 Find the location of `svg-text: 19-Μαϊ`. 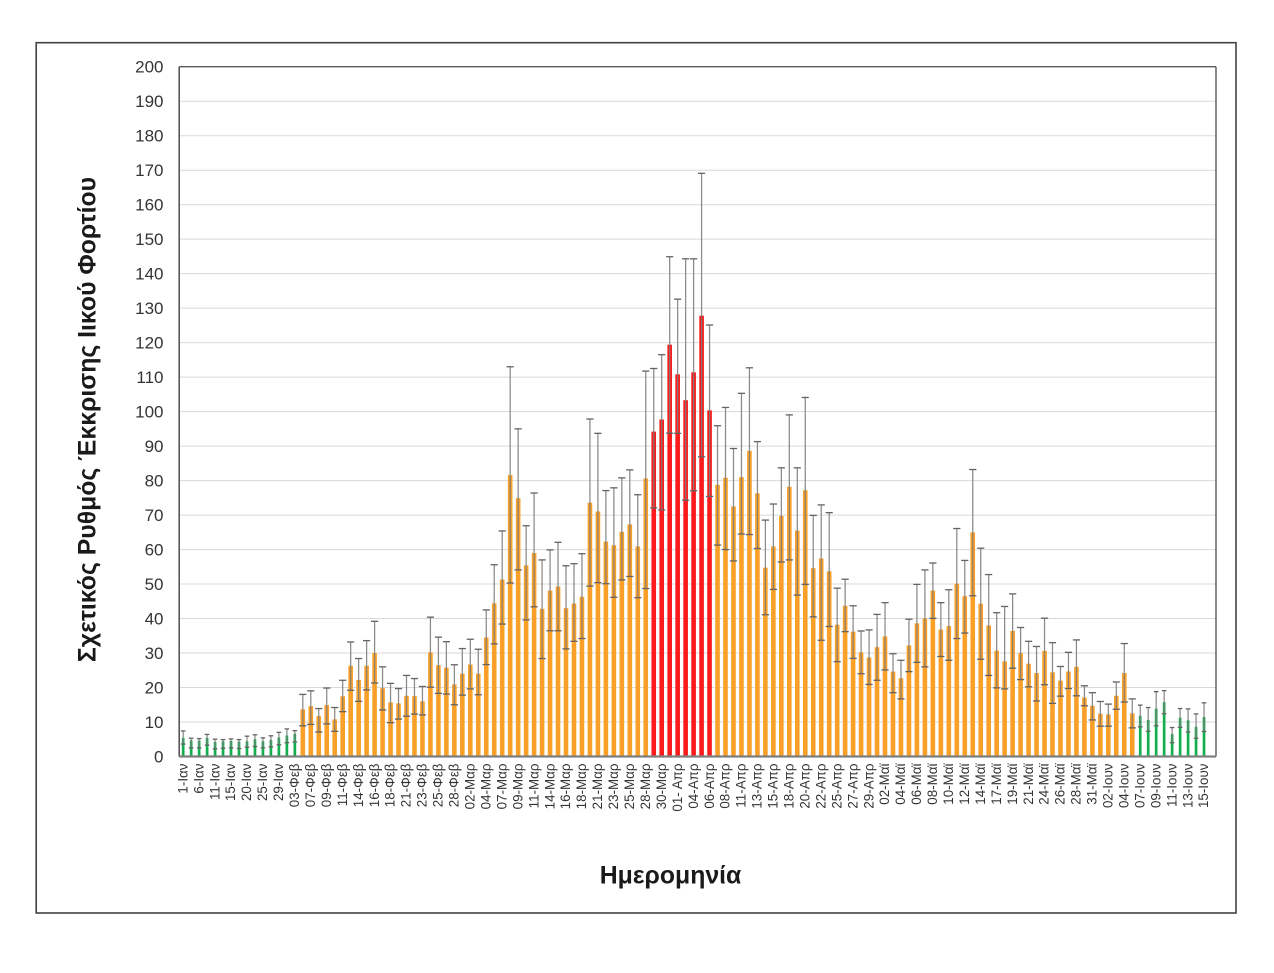

svg-text: 19-Μαϊ is located at coordinates (1012, 783).